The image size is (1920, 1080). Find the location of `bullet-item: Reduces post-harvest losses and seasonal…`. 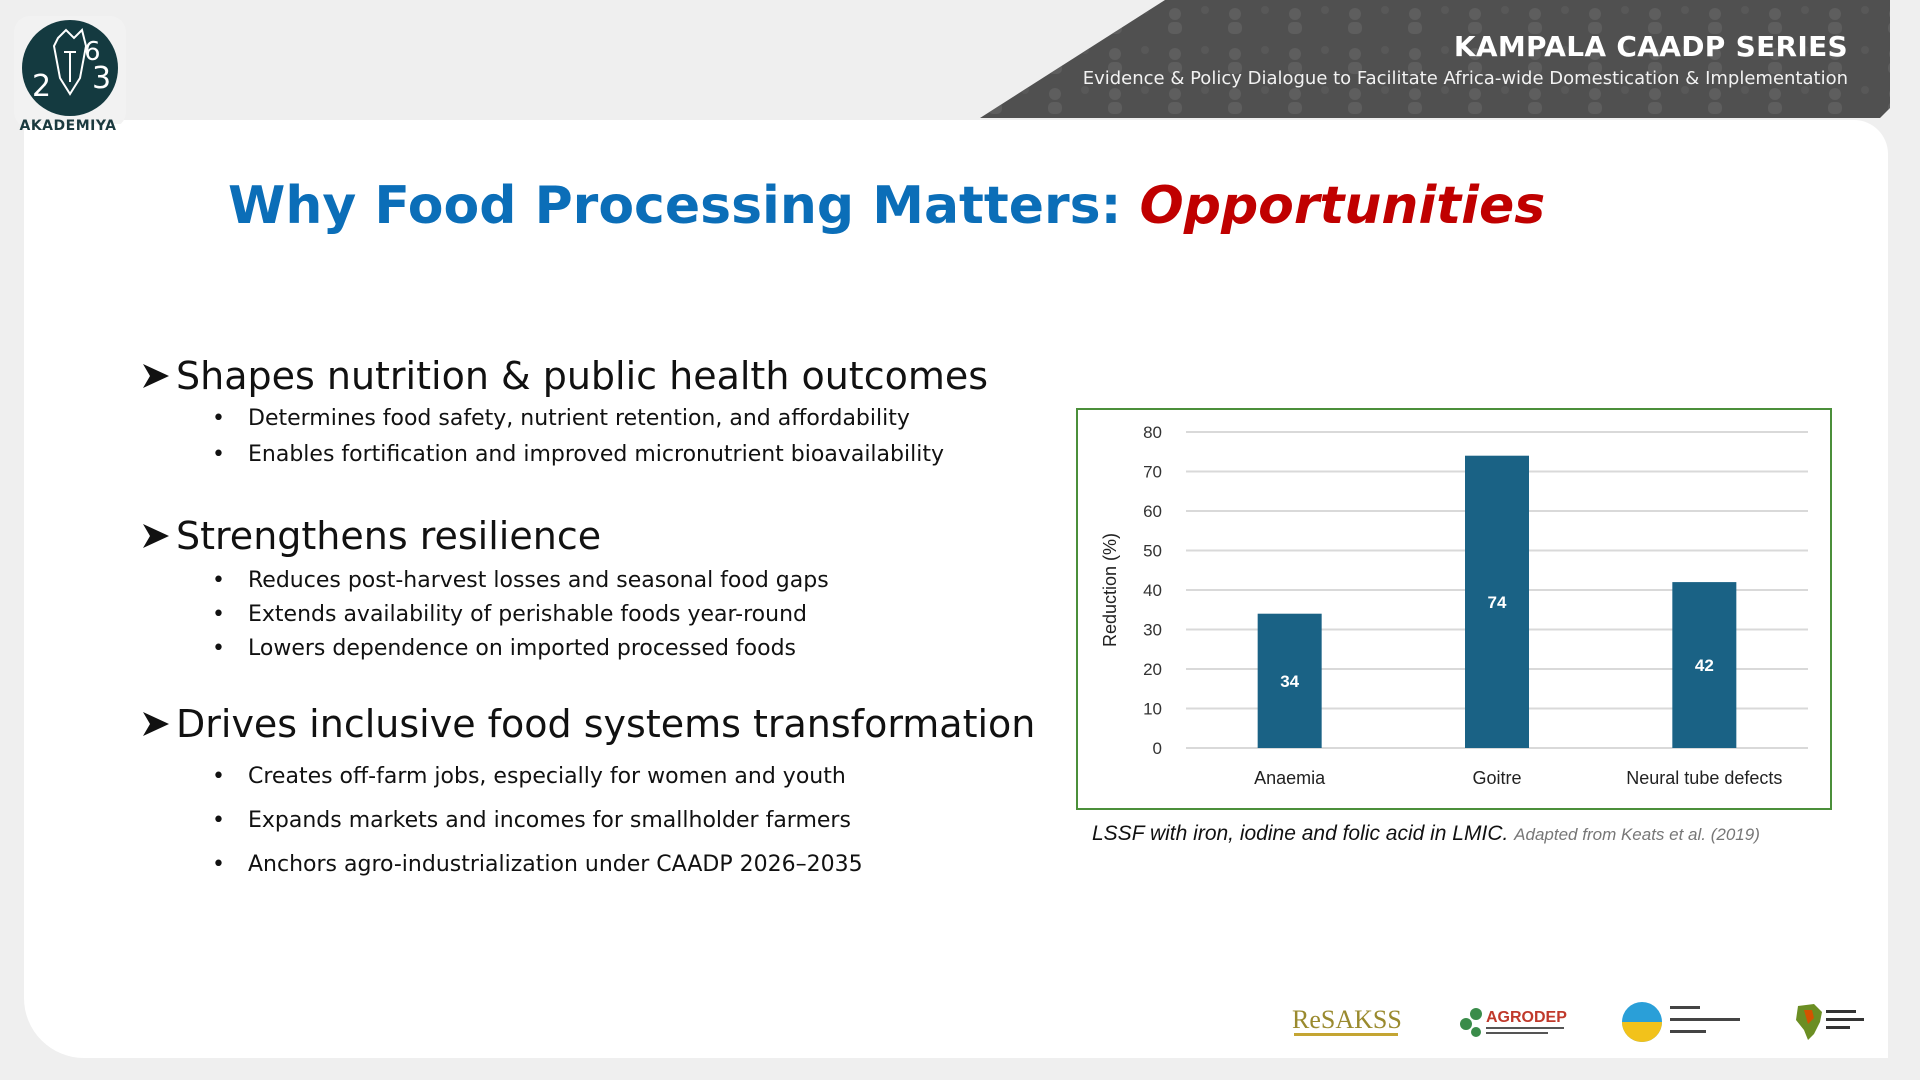

bullet-item: Reduces post-harvest losses and seasonal… is located at coordinates (520, 585).